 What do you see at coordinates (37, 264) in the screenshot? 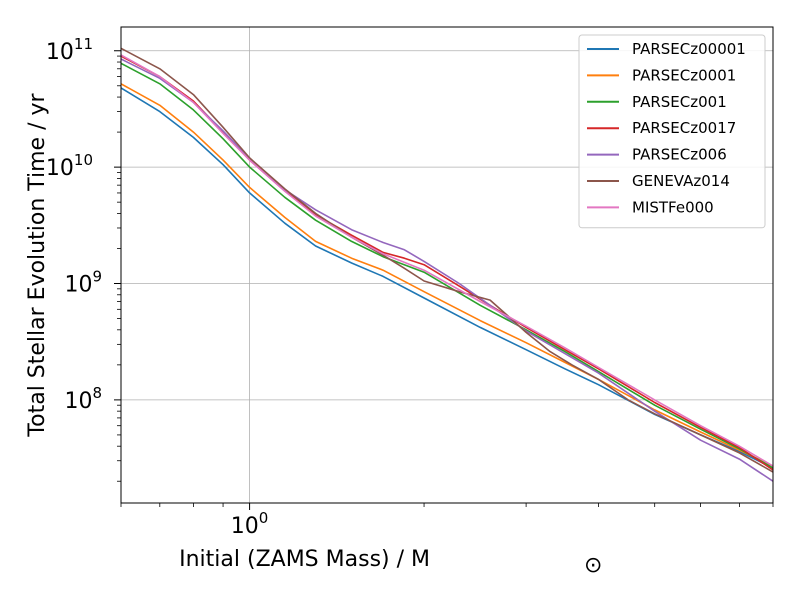
I see `y-axis-label: Total Stellar Evolution Time / yr` at bounding box center [37, 264].